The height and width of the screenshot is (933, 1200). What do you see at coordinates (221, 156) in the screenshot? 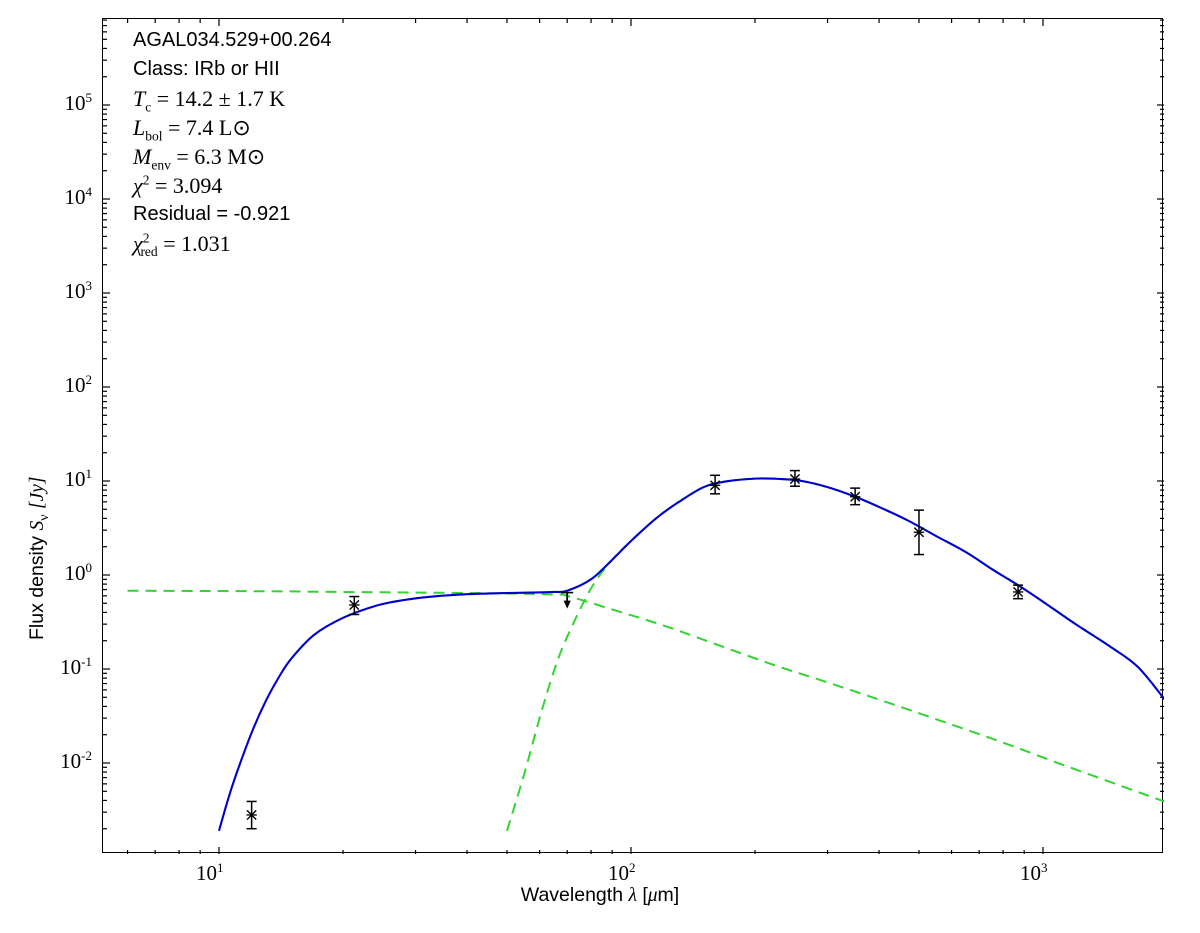
I see `menv-value: = 6.3 M⊙` at bounding box center [221, 156].